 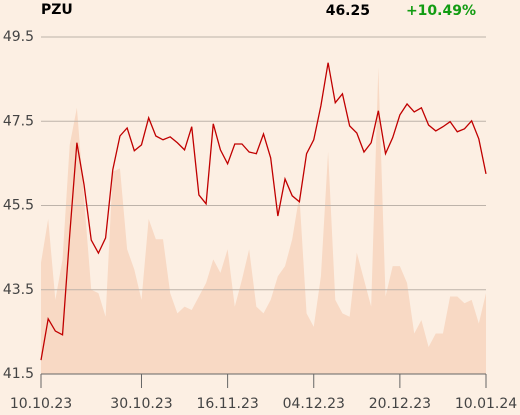 What do you see at coordinates (41, 404) in the screenshot?
I see `x-tick-label: 10.10.23` at bounding box center [41, 404].